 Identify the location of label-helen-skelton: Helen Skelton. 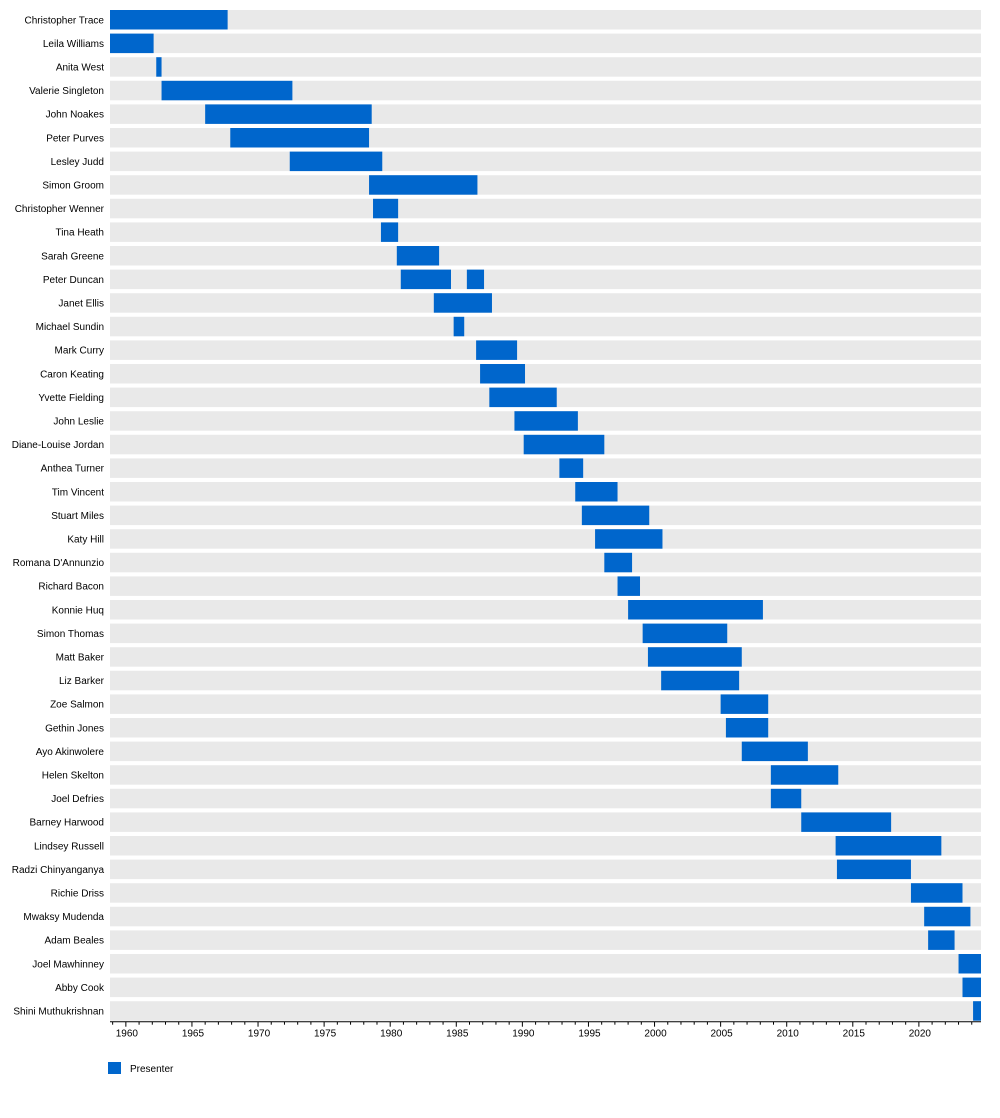
(73, 775).